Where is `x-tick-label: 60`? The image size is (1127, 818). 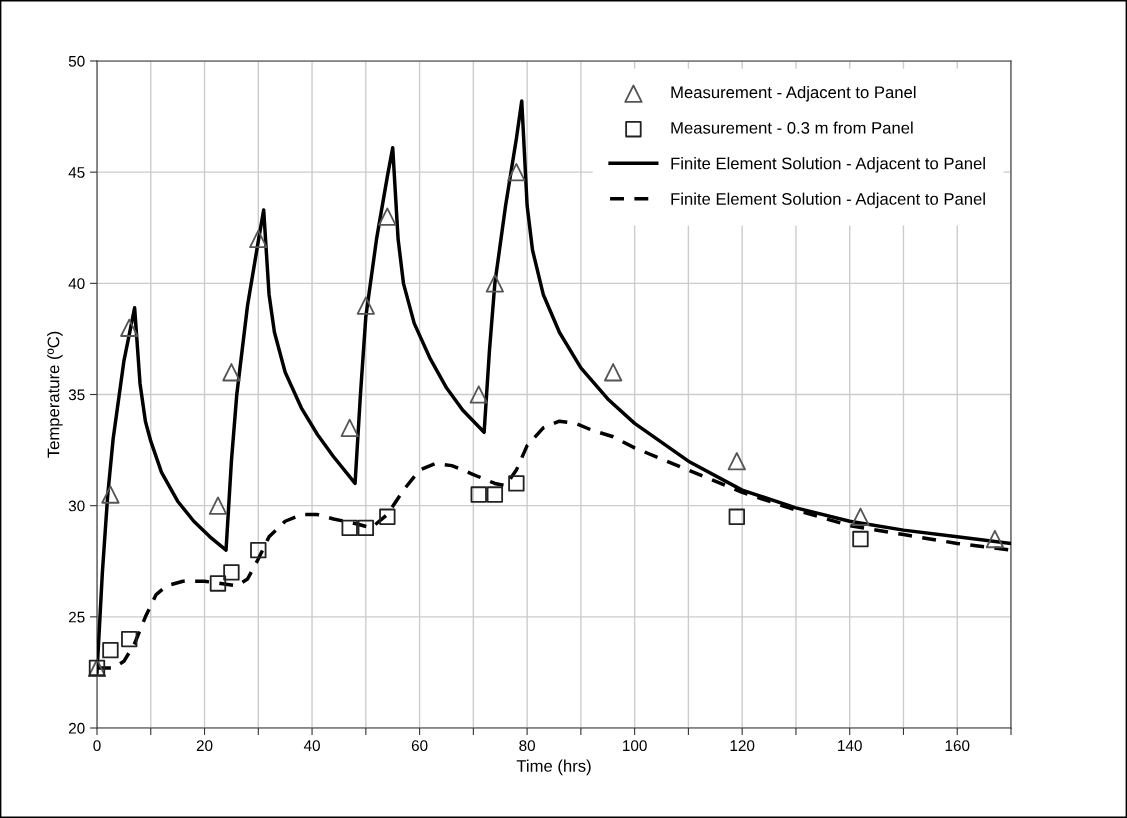 x-tick-label: 60 is located at coordinates (419, 746).